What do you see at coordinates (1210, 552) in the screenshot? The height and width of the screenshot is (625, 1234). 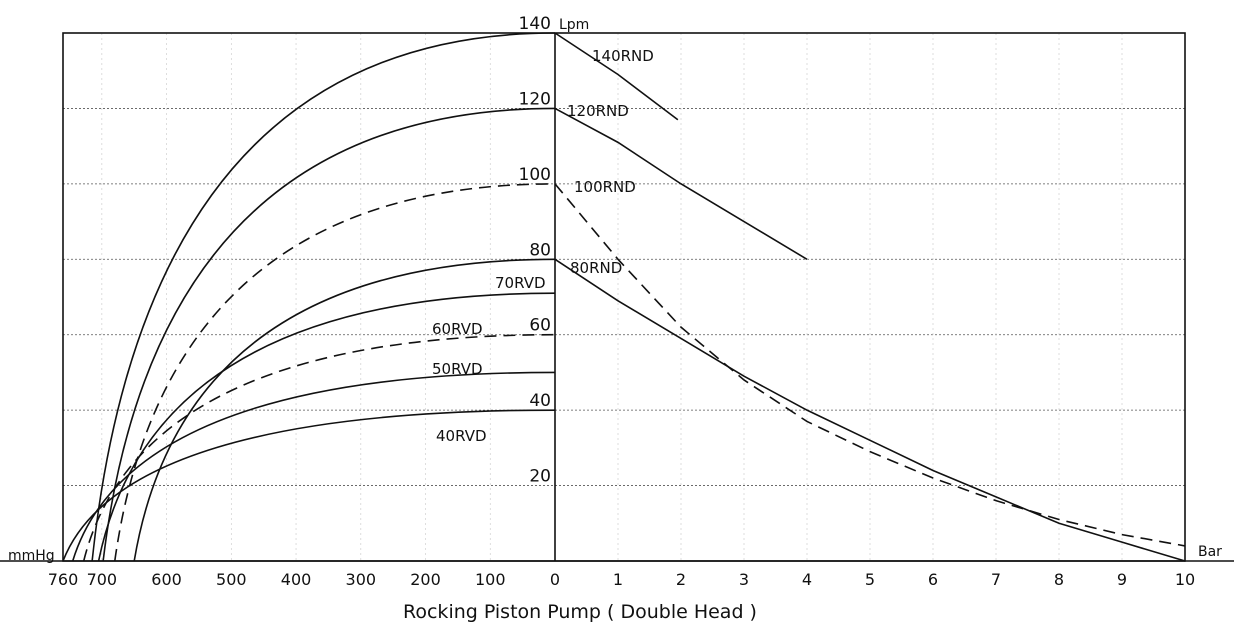 I see `pressure-unit-label: Bar` at bounding box center [1210, 552].